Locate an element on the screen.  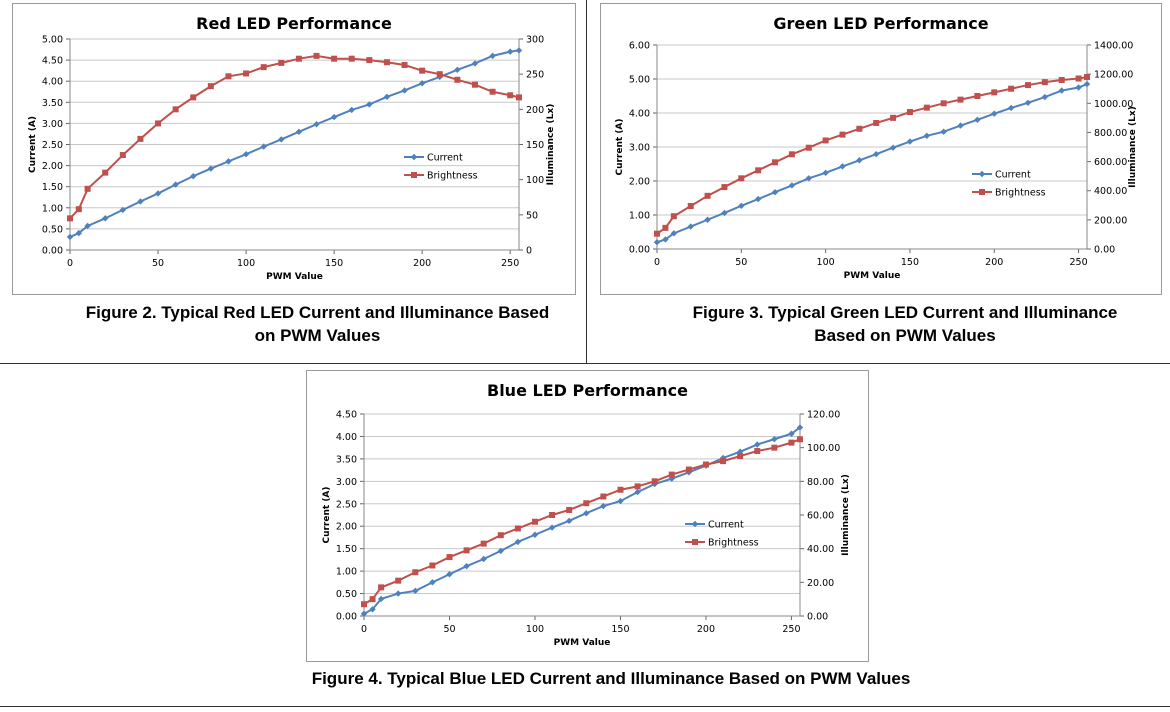
y-tick-label: 6.00 is located at coordinates (639, 46).